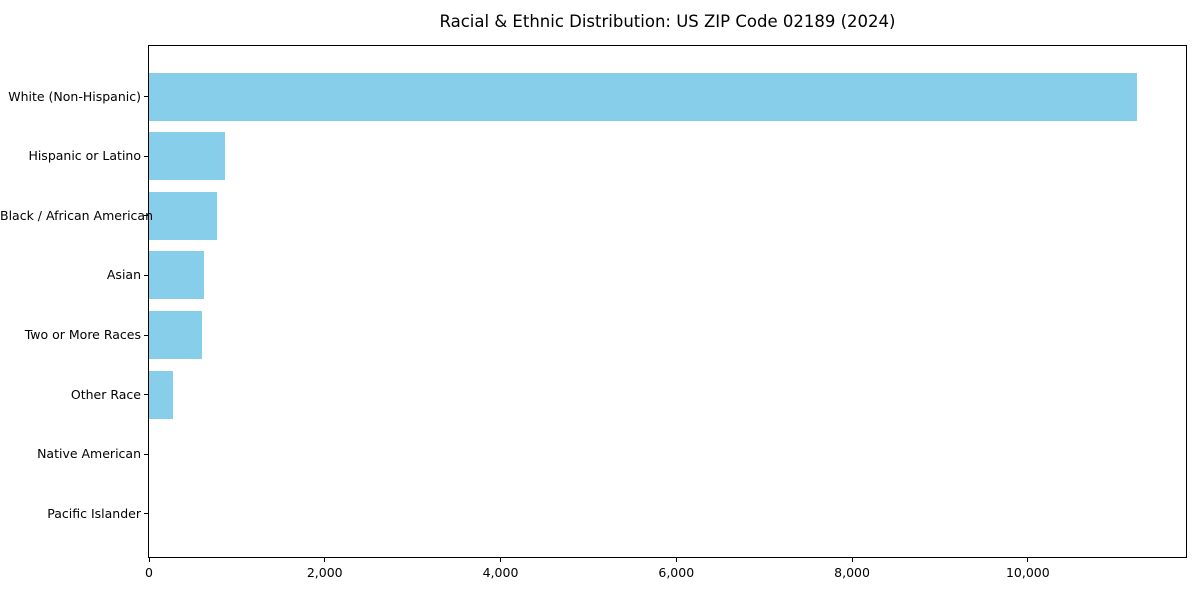 This screenshot has width=1200, height=600. What do you see at coordinates (84, 156) in the screenshot?
I see `y-tick-label-1: Hispanic or Latino` at bounding box center [84, 156].